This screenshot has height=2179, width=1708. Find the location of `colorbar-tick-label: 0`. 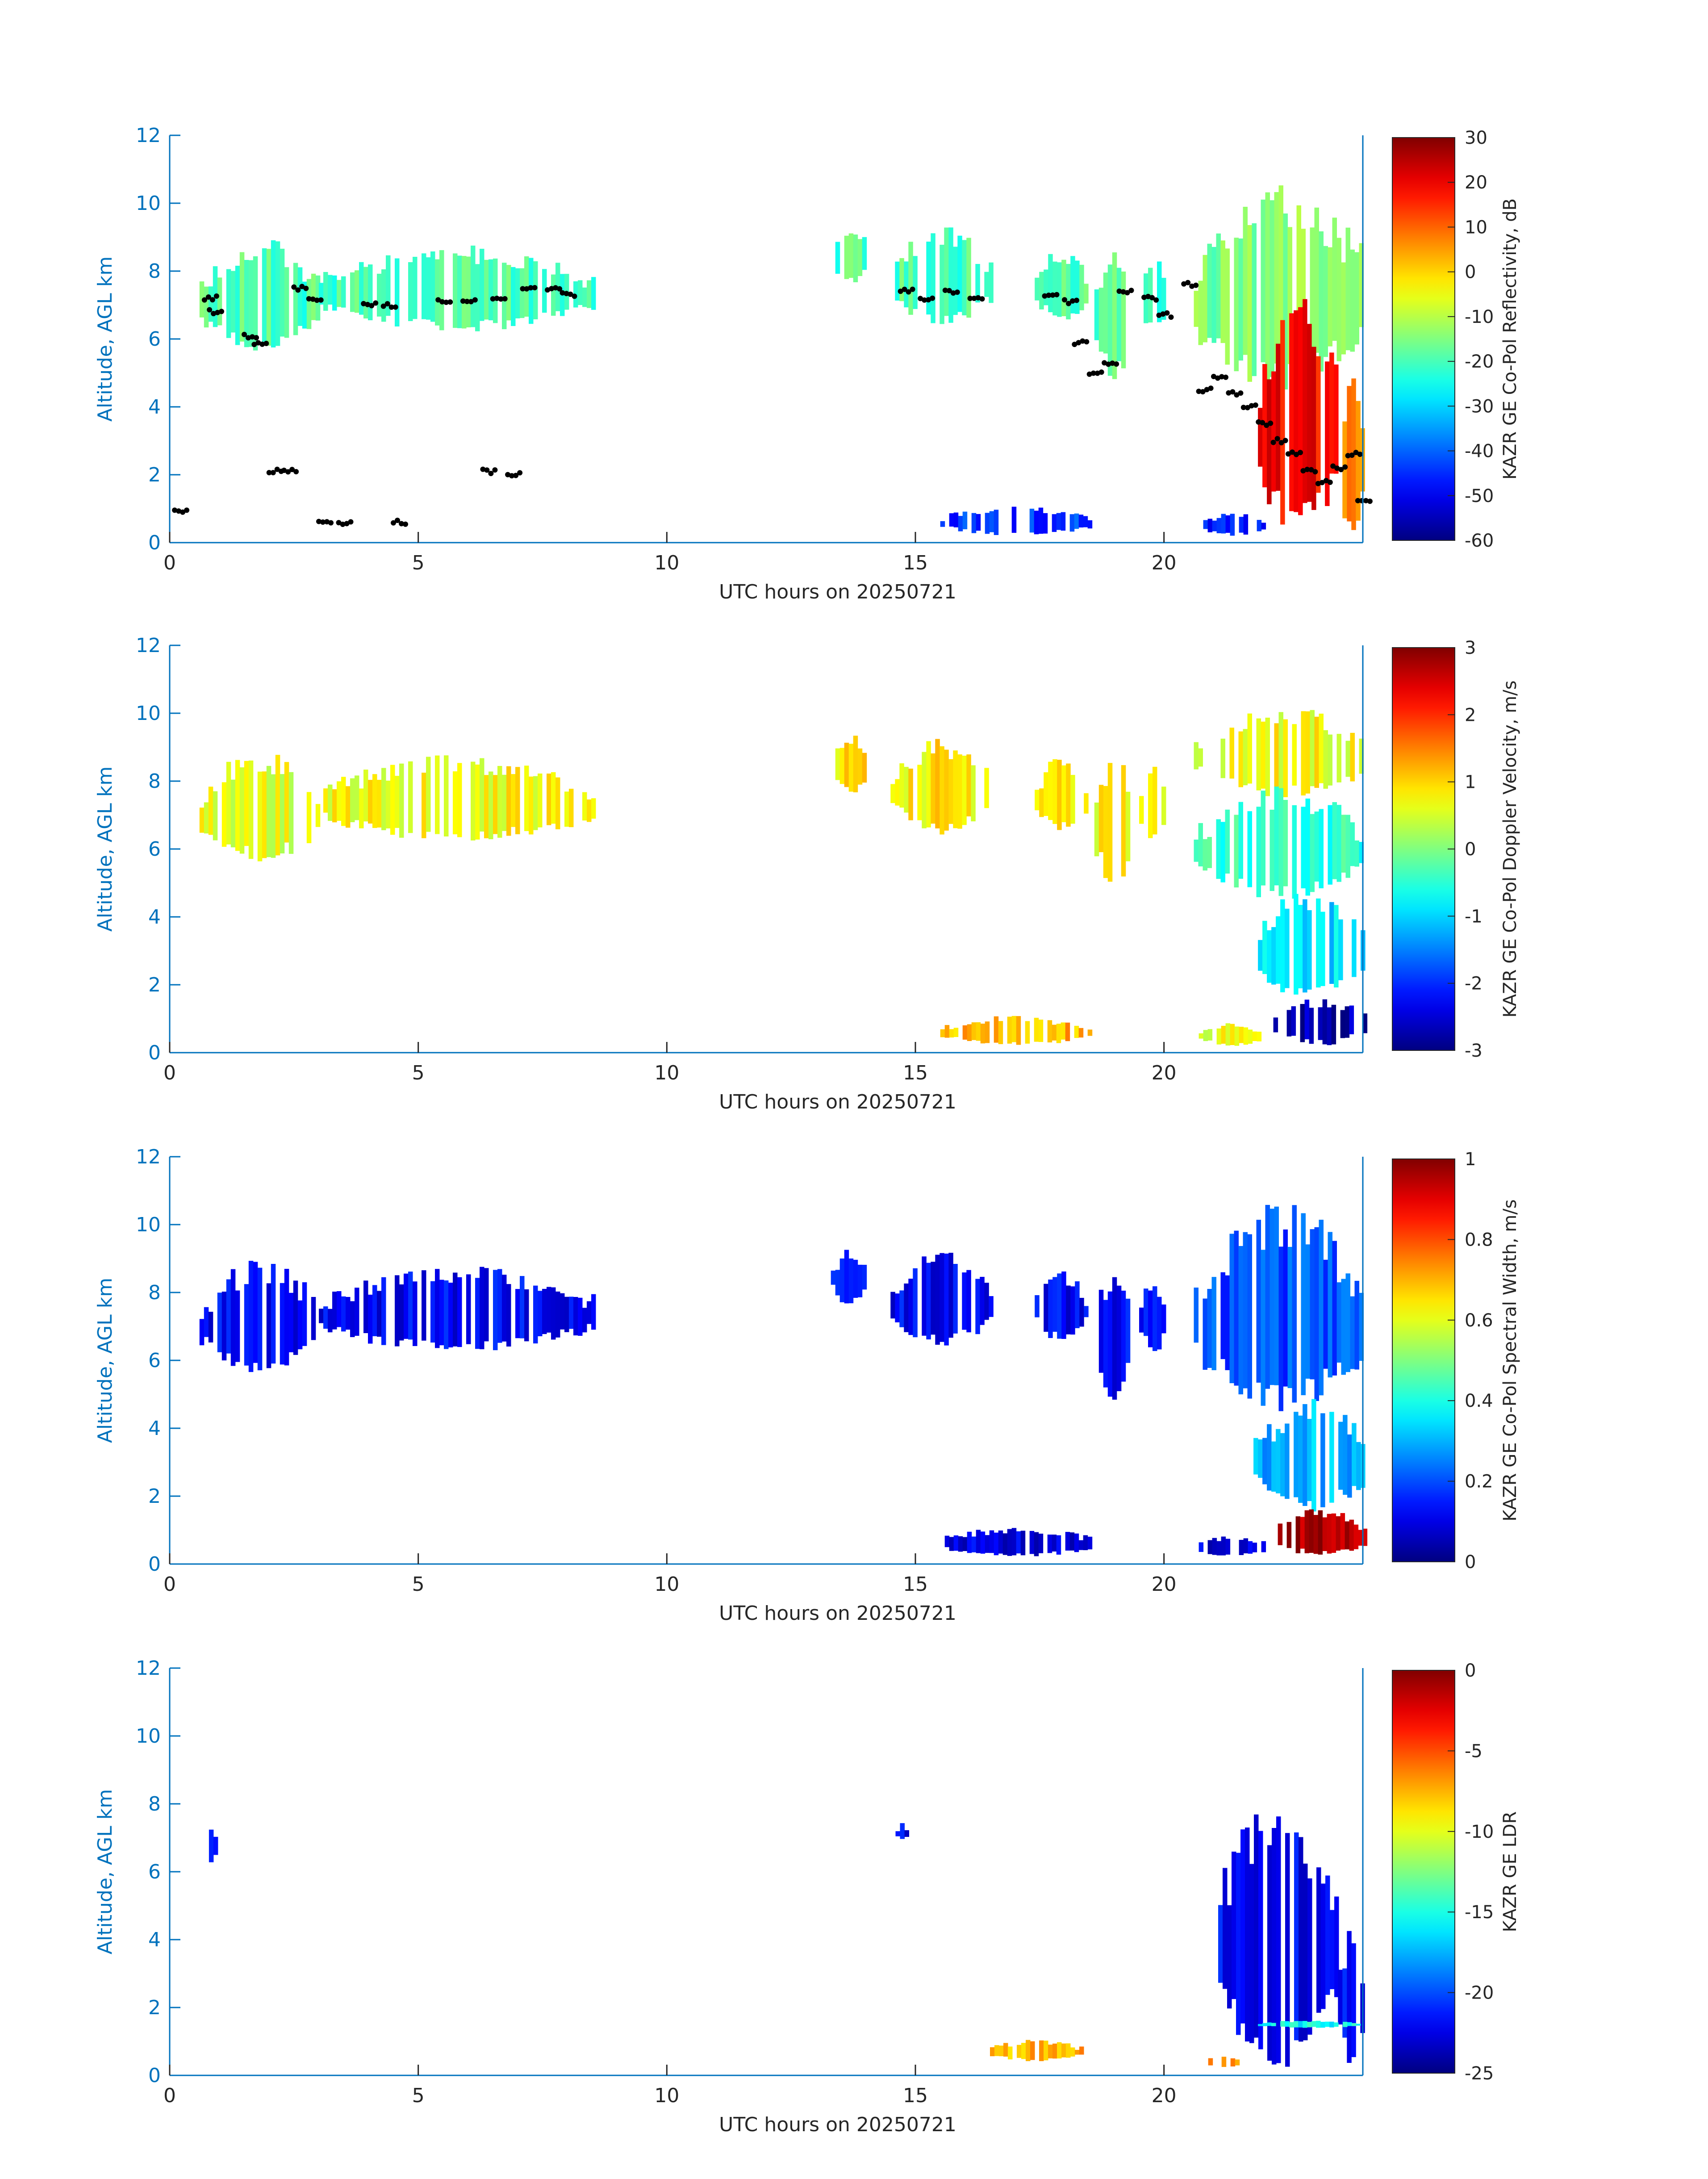

colorbar-tick-label: 0 is located at coordinates (1470, 849).